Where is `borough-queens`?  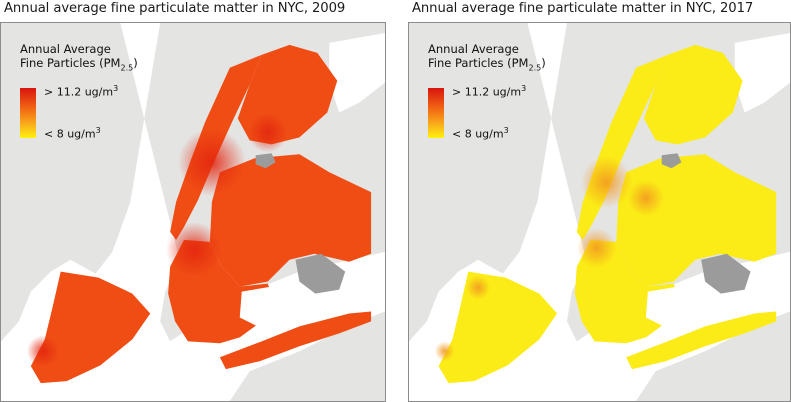 borough-queens is located at coordinates (290, 220).